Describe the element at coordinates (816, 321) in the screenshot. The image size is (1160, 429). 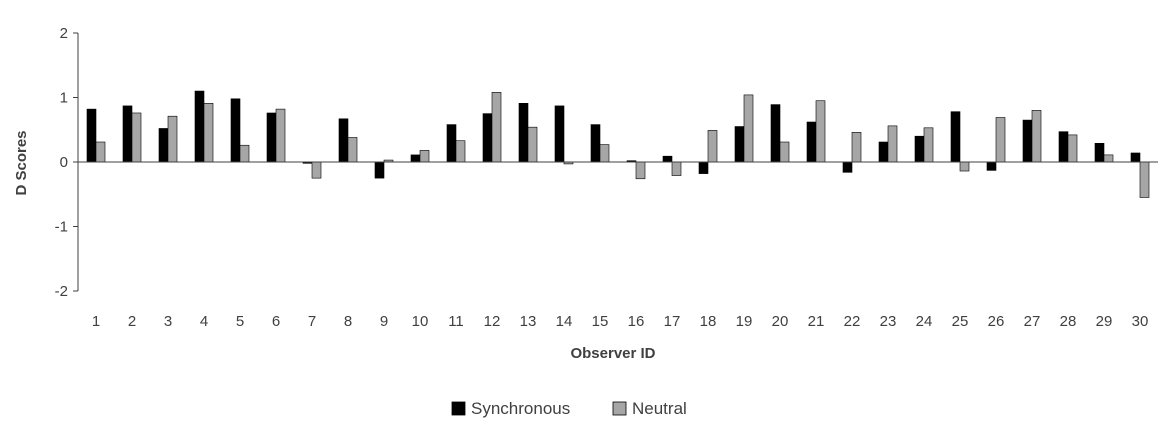
I see `x-tick-label: 21` at that location.